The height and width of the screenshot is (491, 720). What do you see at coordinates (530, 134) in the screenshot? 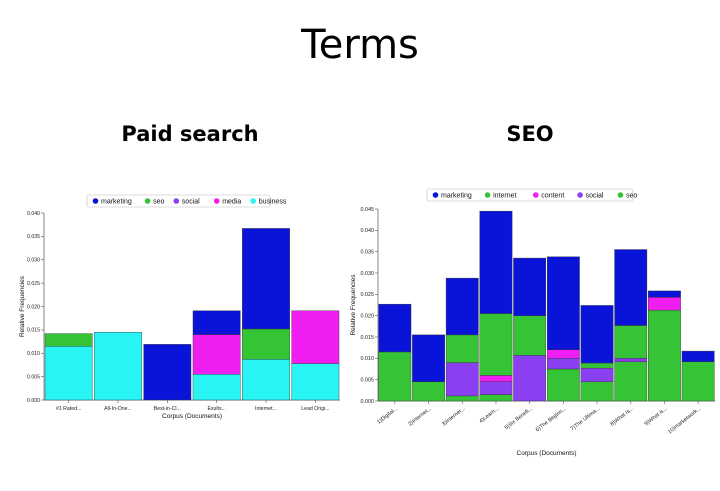
I see `seo-title: SEO` at bounding box center [530, 134].